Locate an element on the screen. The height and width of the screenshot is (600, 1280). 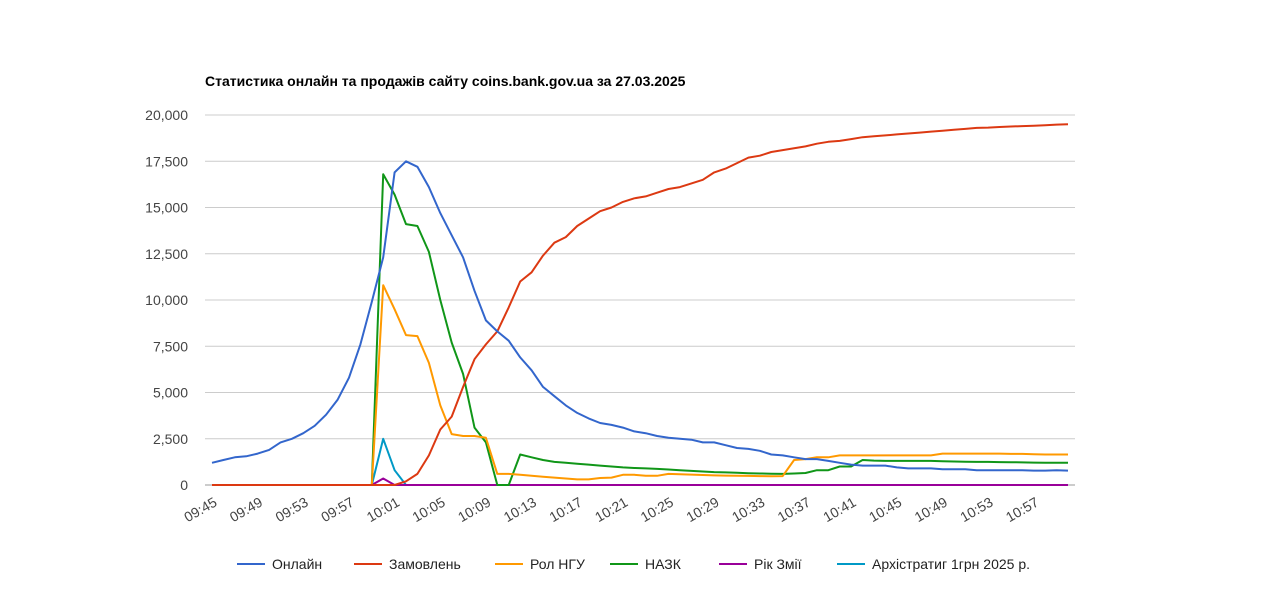
x-tick-label: 10:01 is located at coordinates (383, 509).